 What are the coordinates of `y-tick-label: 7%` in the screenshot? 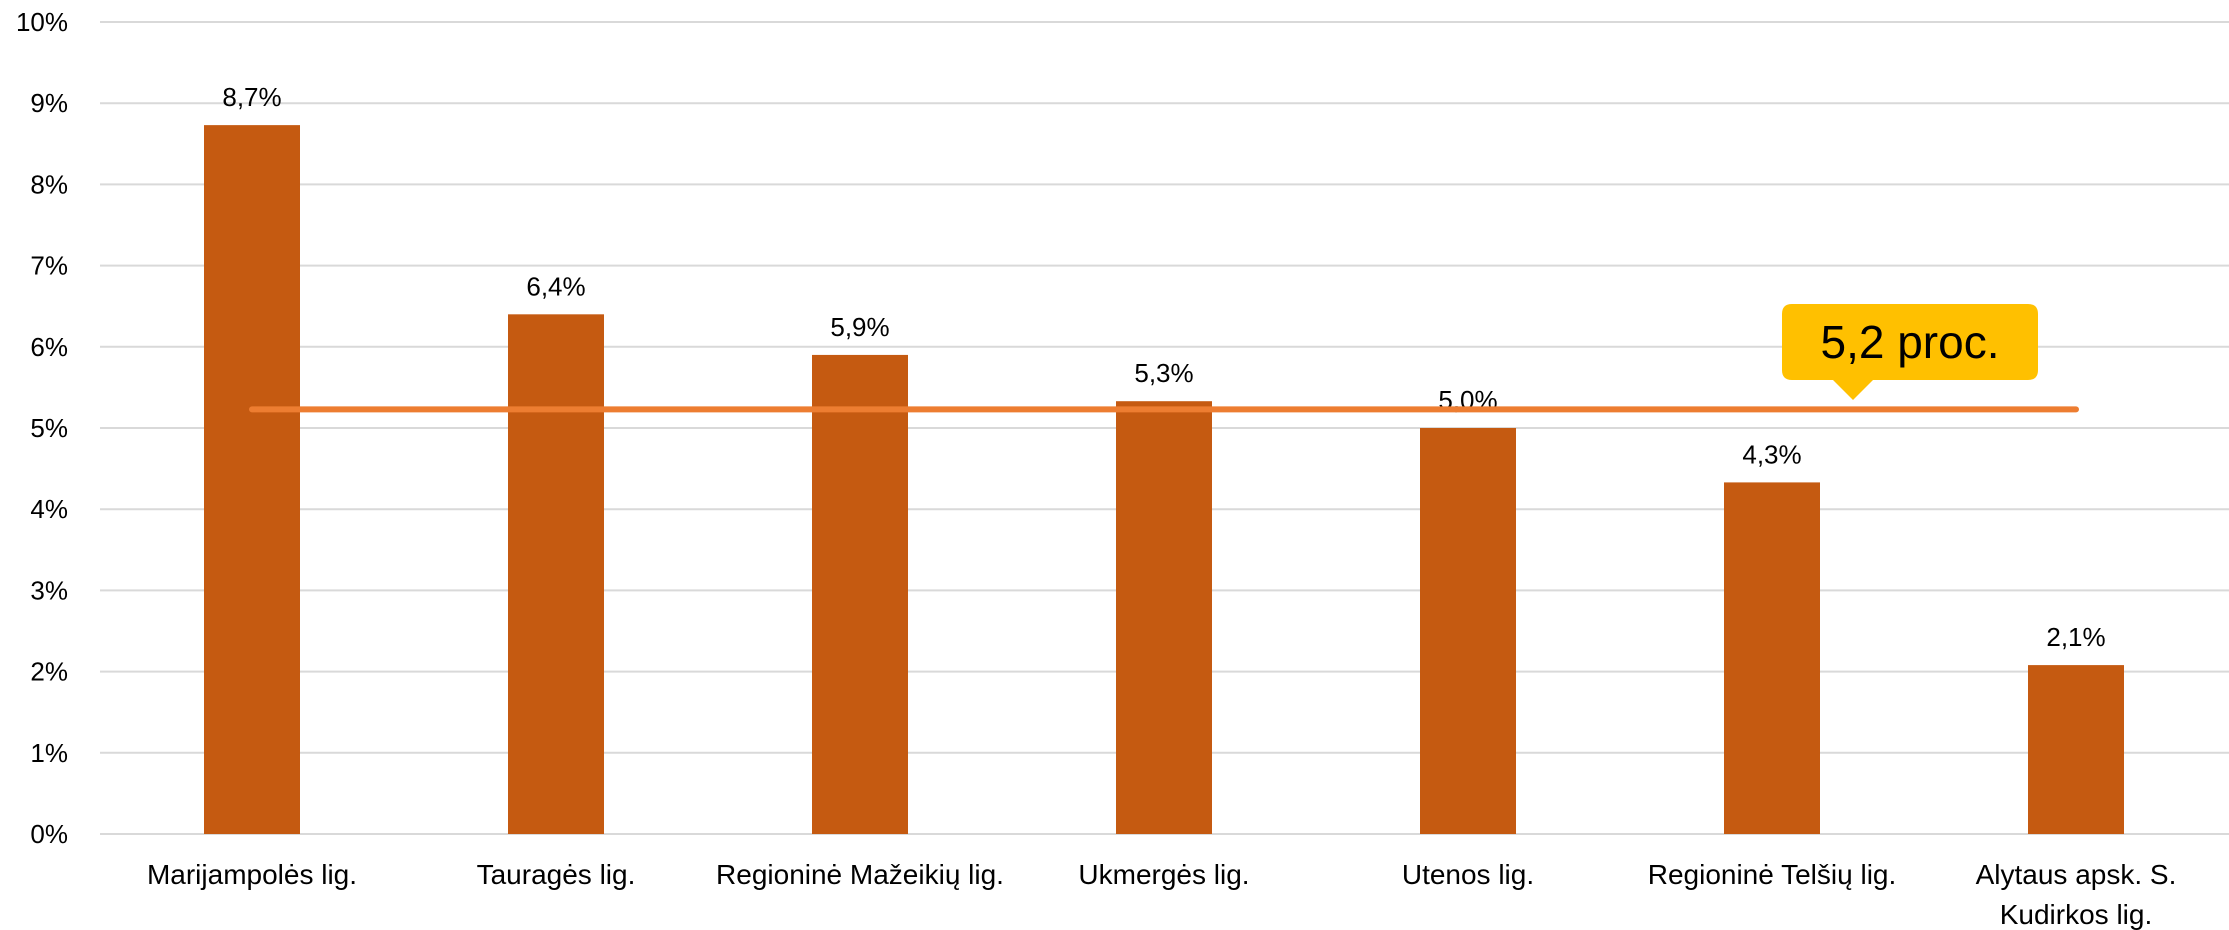 It's located at (49, 266).